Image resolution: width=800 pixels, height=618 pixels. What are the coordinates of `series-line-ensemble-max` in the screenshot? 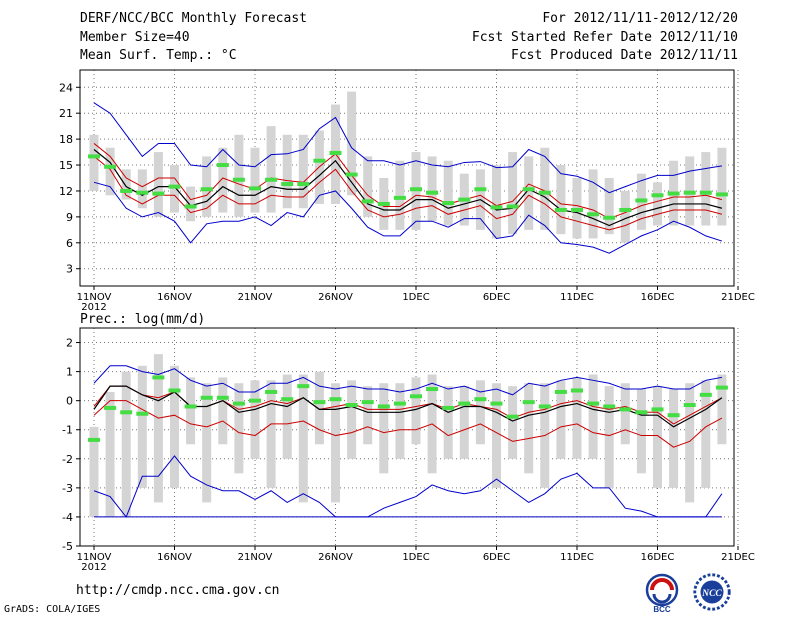 It's located at (407, 380).